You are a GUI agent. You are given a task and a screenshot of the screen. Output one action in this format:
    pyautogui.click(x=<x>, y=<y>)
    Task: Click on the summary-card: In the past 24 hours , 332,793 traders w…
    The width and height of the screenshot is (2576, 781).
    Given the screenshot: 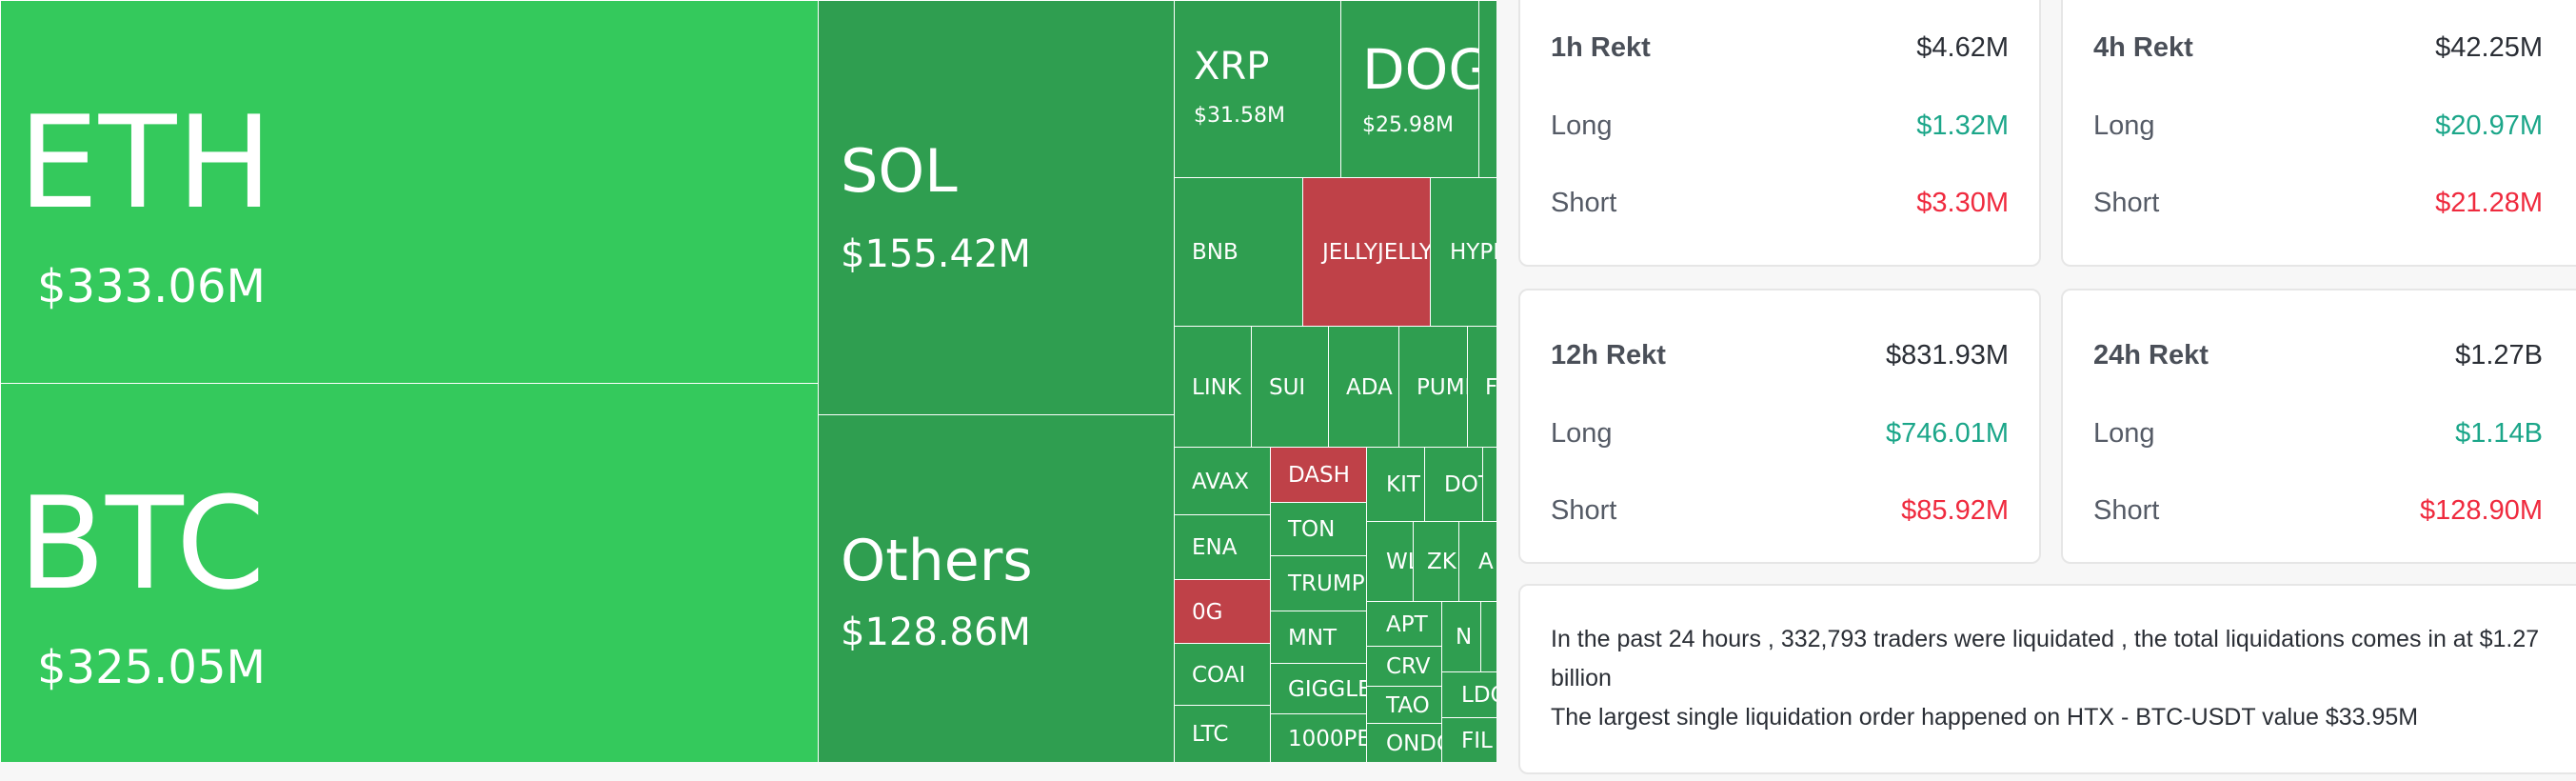 What is the action you would take?
    pyautogui.click(x=2047, y=679)
    